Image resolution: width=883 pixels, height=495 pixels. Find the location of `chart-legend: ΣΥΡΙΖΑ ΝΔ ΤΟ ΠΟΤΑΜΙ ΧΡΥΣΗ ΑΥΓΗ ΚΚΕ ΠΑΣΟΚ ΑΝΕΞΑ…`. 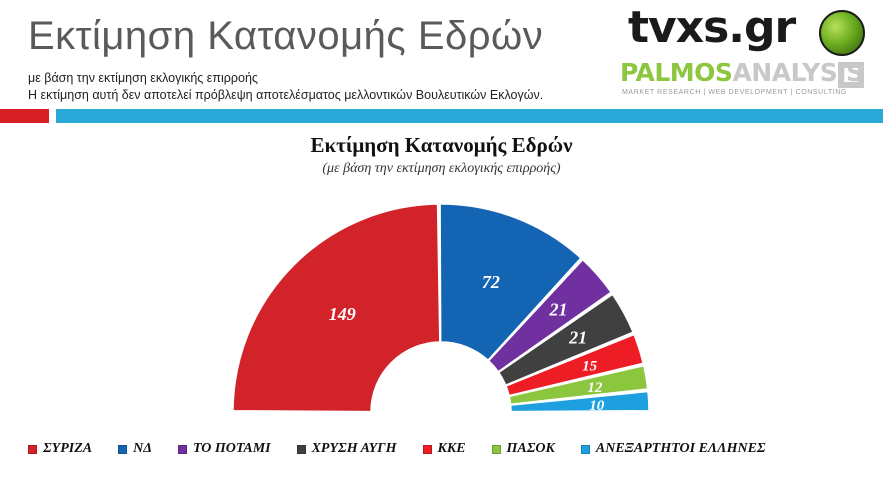

chart-legend: ΣΥΡΙΖΑ ΝΔ ΤΟ ΠΟΤΑΜΙ ΧΡΥΣΗ ΑΥΓΗ ΚΚΕ ΠΑΣΟΚ ΑΝΕΞΑ… is located at coordinates (448, 449).